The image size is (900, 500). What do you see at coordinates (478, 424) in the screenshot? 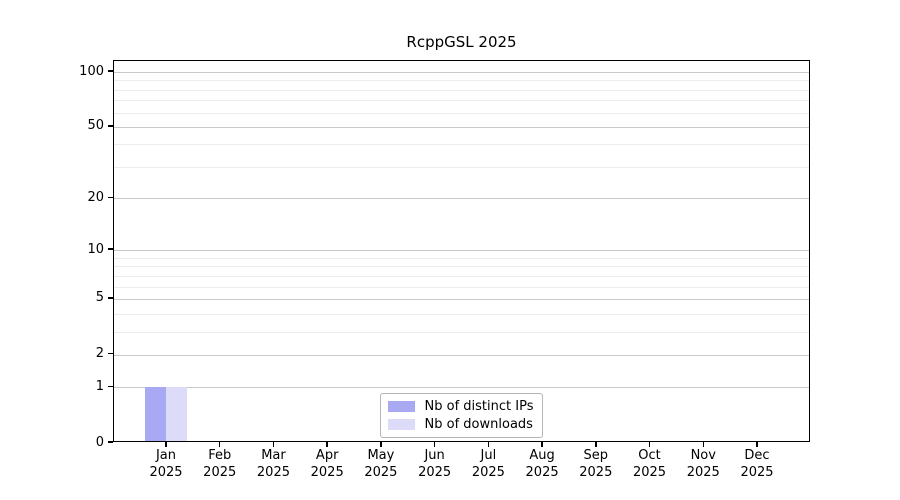
I see `legend-label: Nb of downloads` at bounding box center [478, 424].